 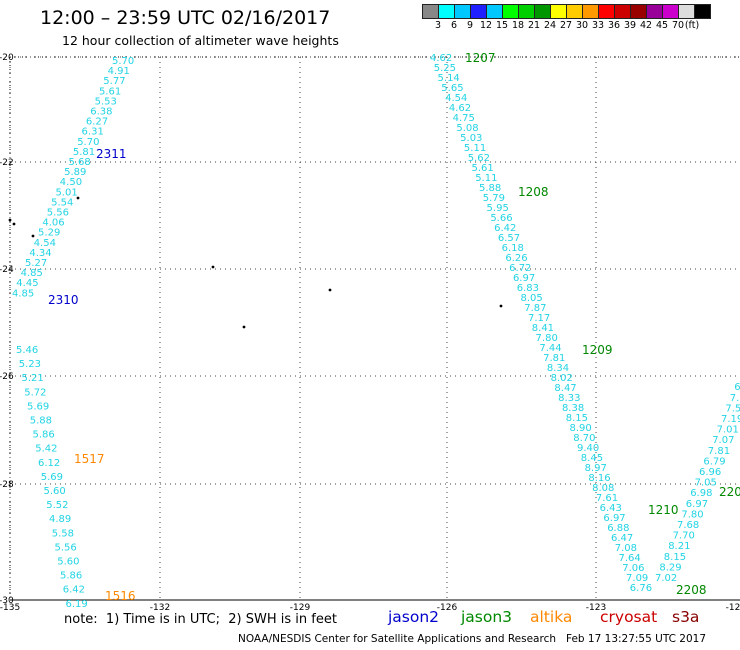 What do you see at coordinates (300, 608) in the screenshot?
I see `lon-tick-label: -129` at bounding box center [300, 608].